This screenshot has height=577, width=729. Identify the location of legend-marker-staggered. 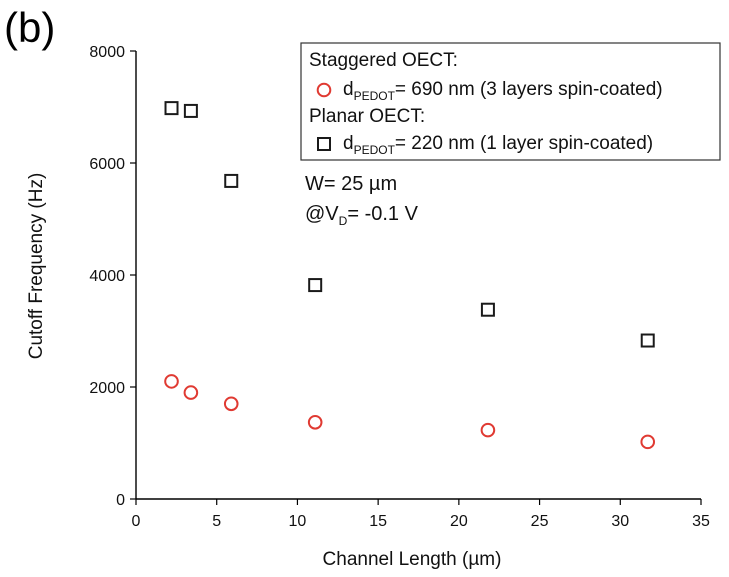
(324, 90).